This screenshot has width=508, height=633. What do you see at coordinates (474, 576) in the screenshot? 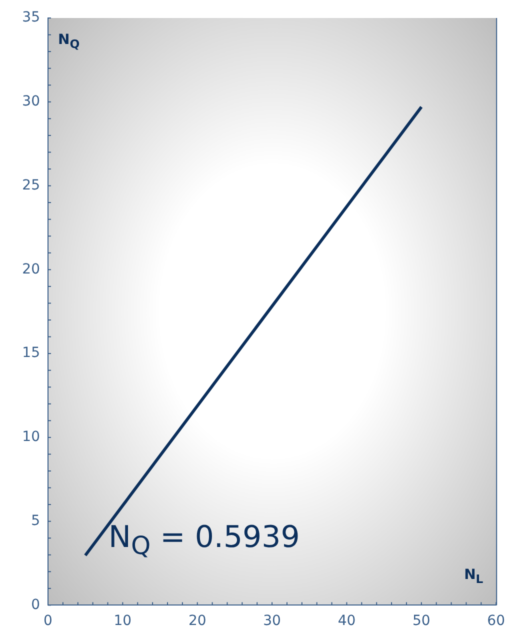
I see `x-axis-title: N$_{L}$` at bounding box center [474, 576].